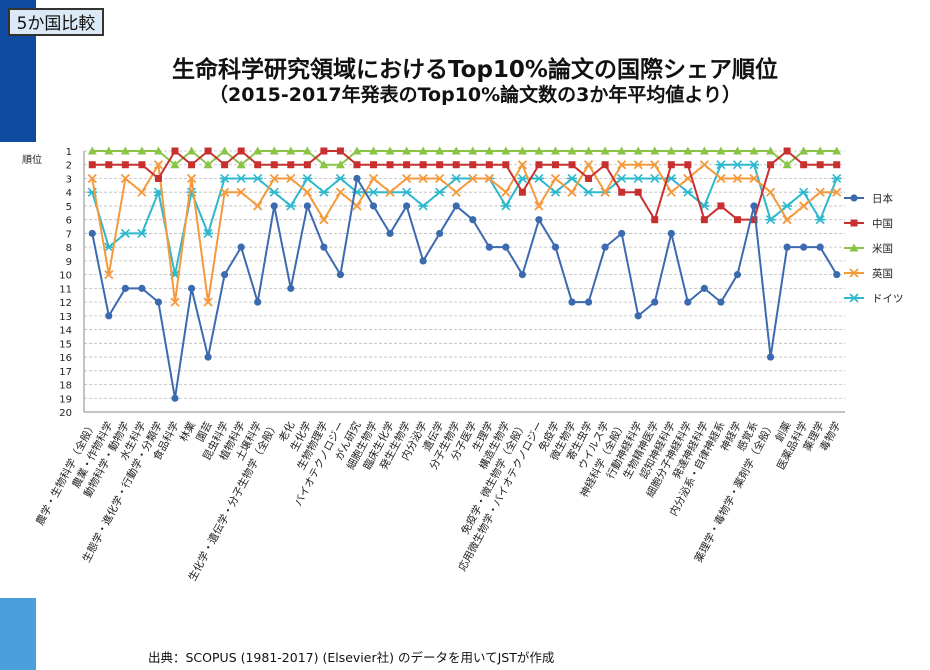  Describe the element at coordinates (874, 299) in the screenshot. I see `legend-item-germany: ドイツ` at that location.